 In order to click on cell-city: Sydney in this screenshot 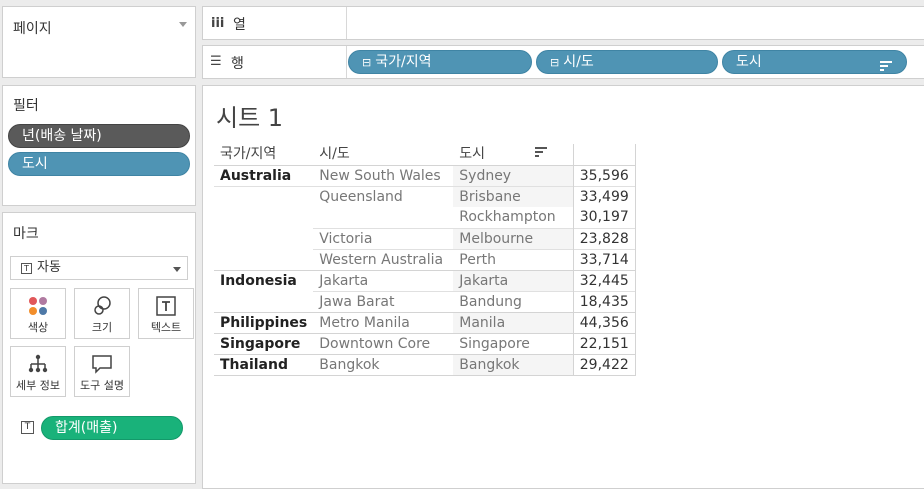, I will do `click(513, 175)`.